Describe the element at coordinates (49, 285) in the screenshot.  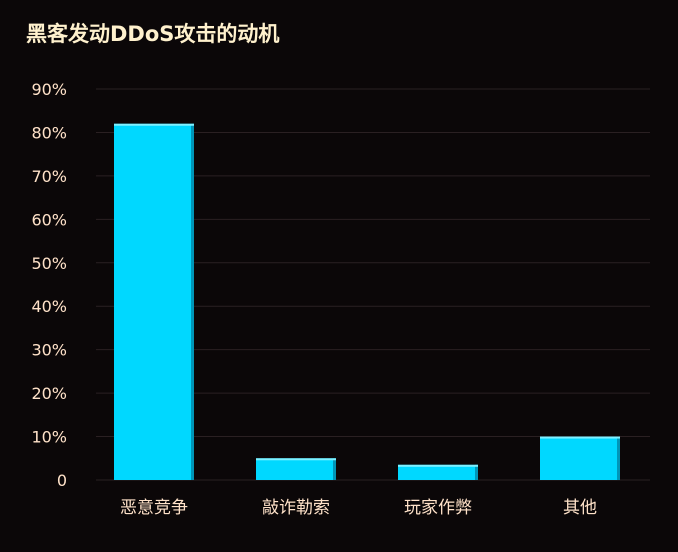
I see `y-axis-ticks: 0 10% 20% 30% 40% 50% 60% 70% 80% 90%` at that location.